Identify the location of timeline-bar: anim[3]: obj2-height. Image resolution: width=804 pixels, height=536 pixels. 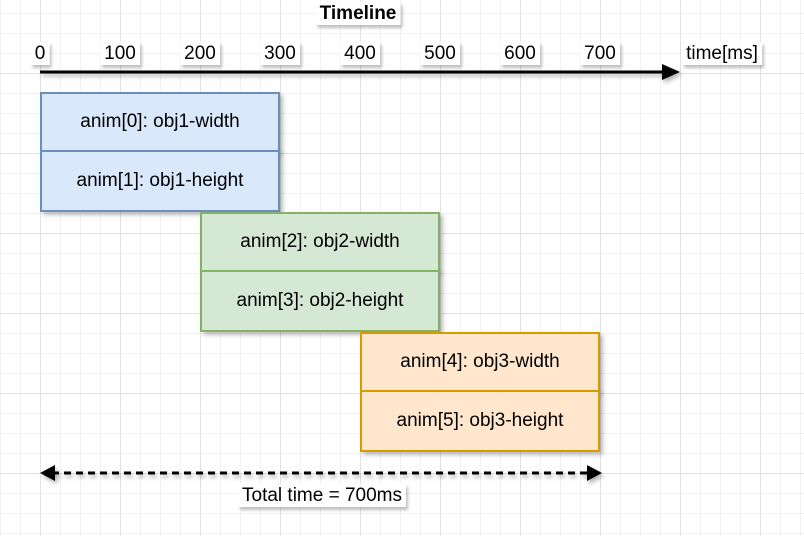
(320, 301).